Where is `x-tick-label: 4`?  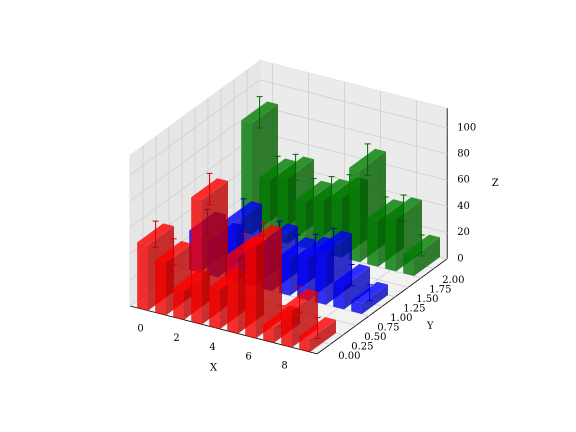
x-tick-label: 4 is located at coordinates (212, 347).